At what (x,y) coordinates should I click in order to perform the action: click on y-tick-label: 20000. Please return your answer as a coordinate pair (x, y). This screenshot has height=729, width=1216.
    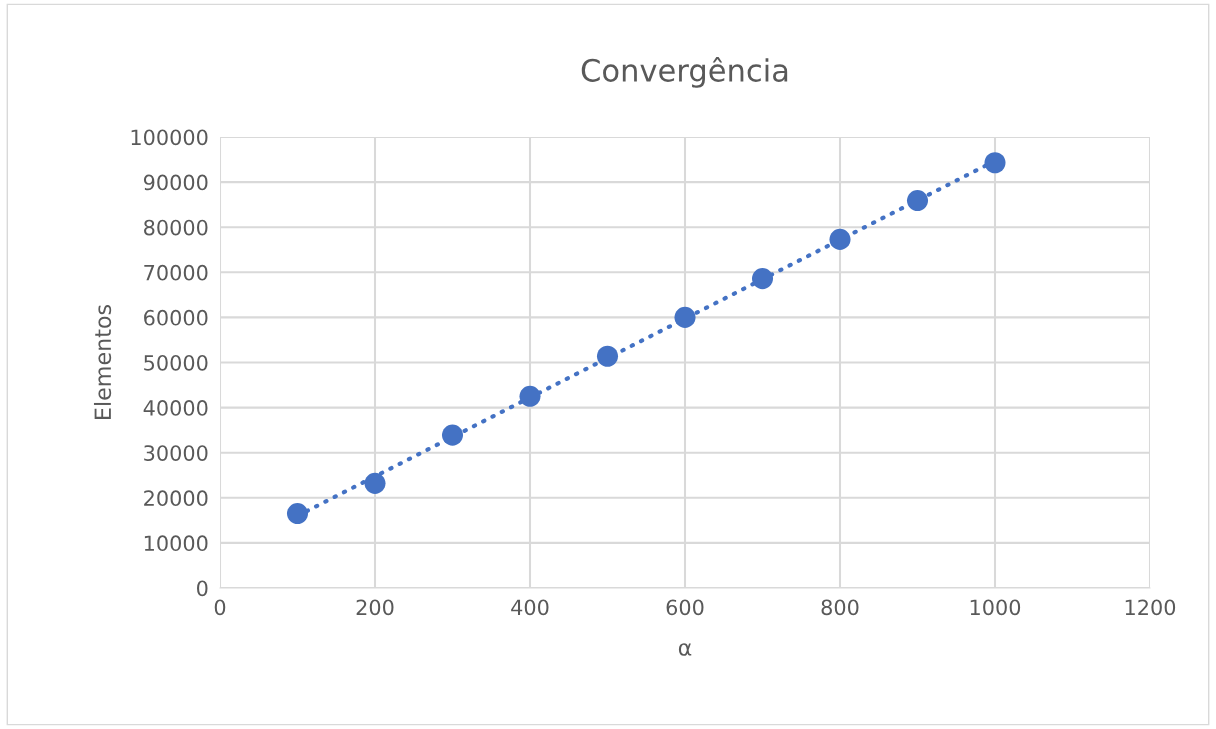
    Looking at the image, I should click on (176, 498).